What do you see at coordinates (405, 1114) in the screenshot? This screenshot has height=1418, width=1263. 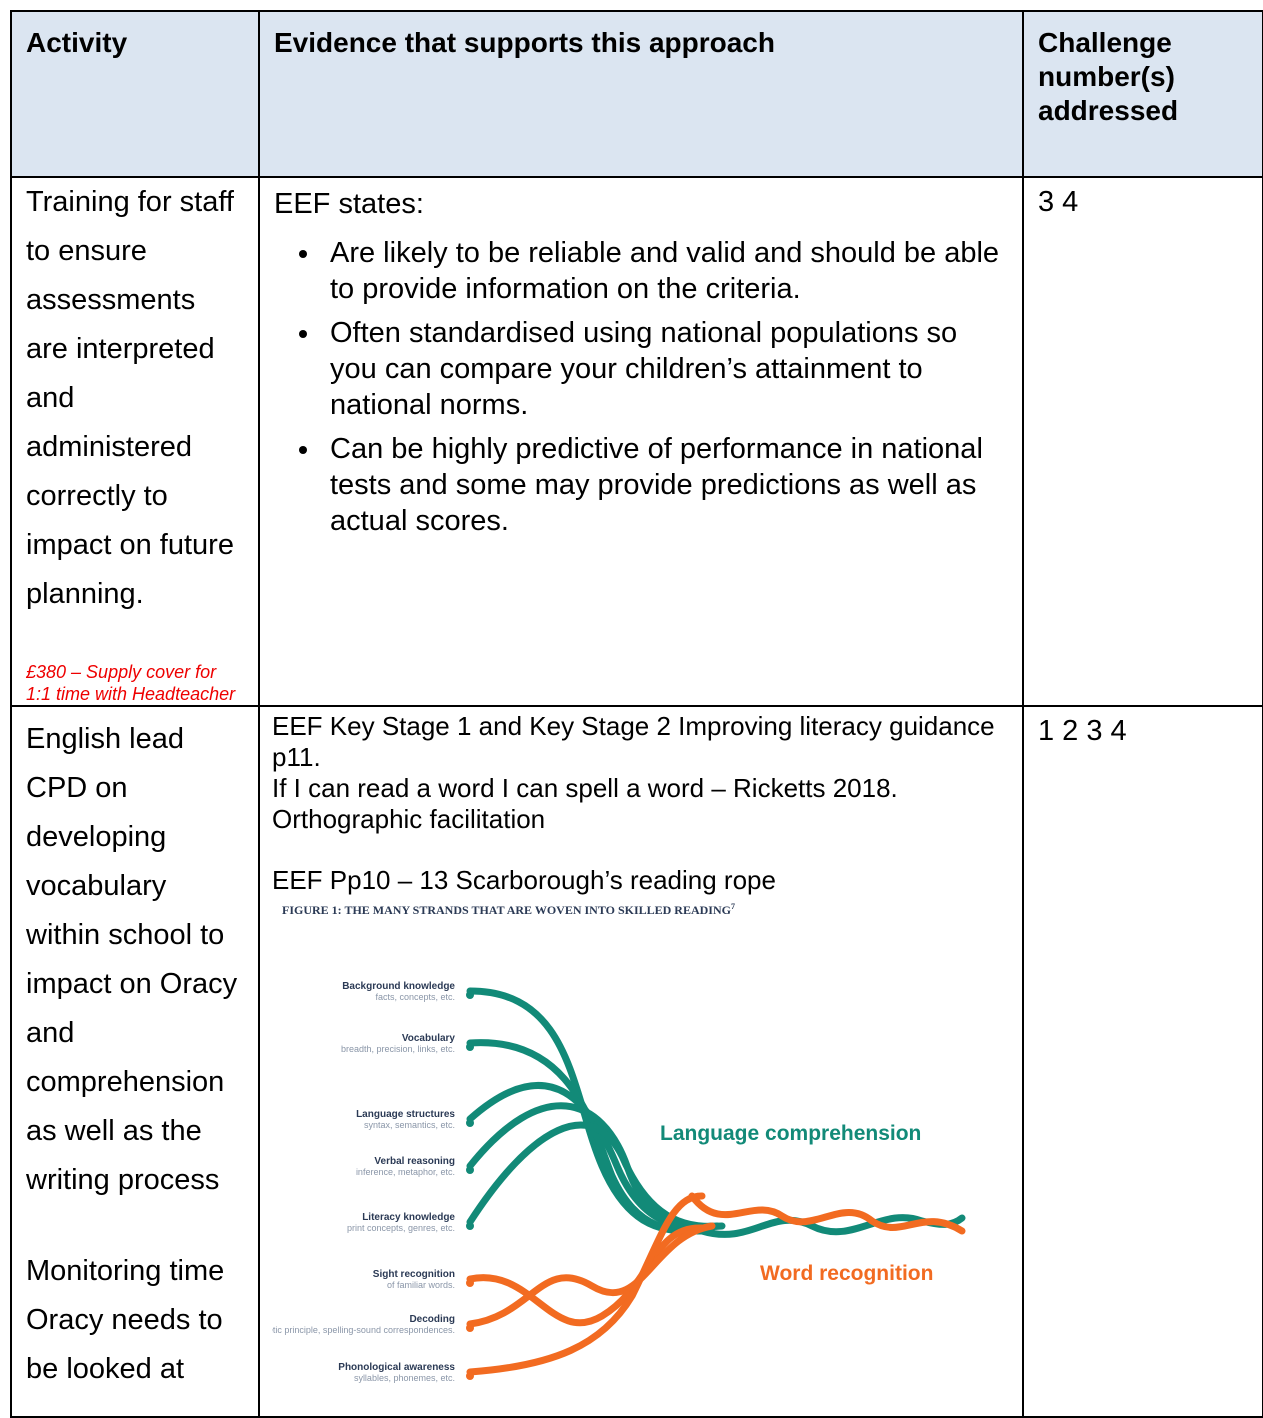 I see `strand-label: Language structures` at bounding box center [405, 1114].